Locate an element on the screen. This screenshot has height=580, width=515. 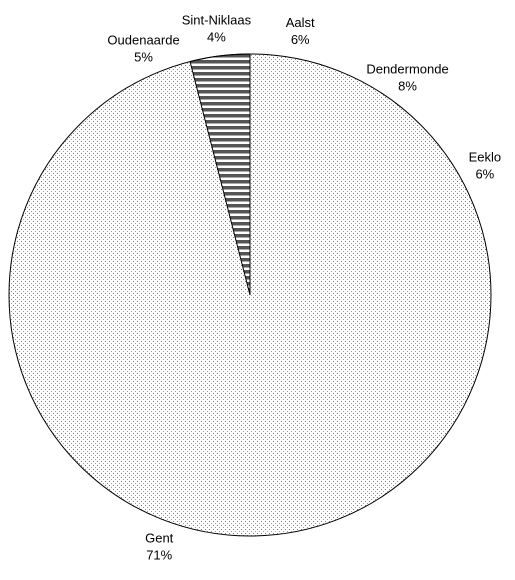
slice-label: Oudenaarde is located at coordinates (143, 39).